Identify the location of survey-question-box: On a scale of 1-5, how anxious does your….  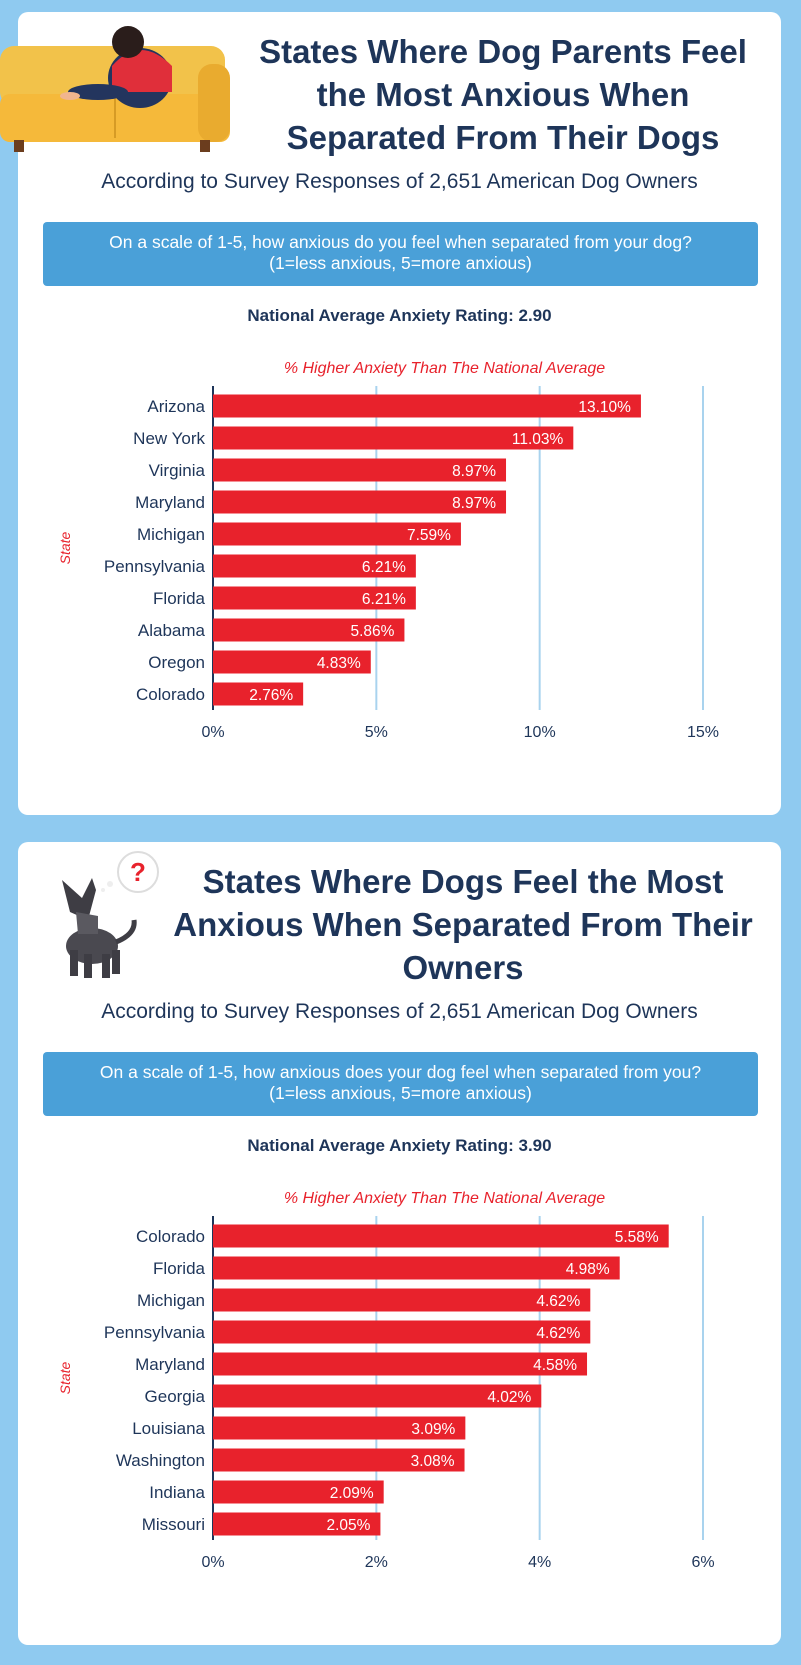
(400, 1084).